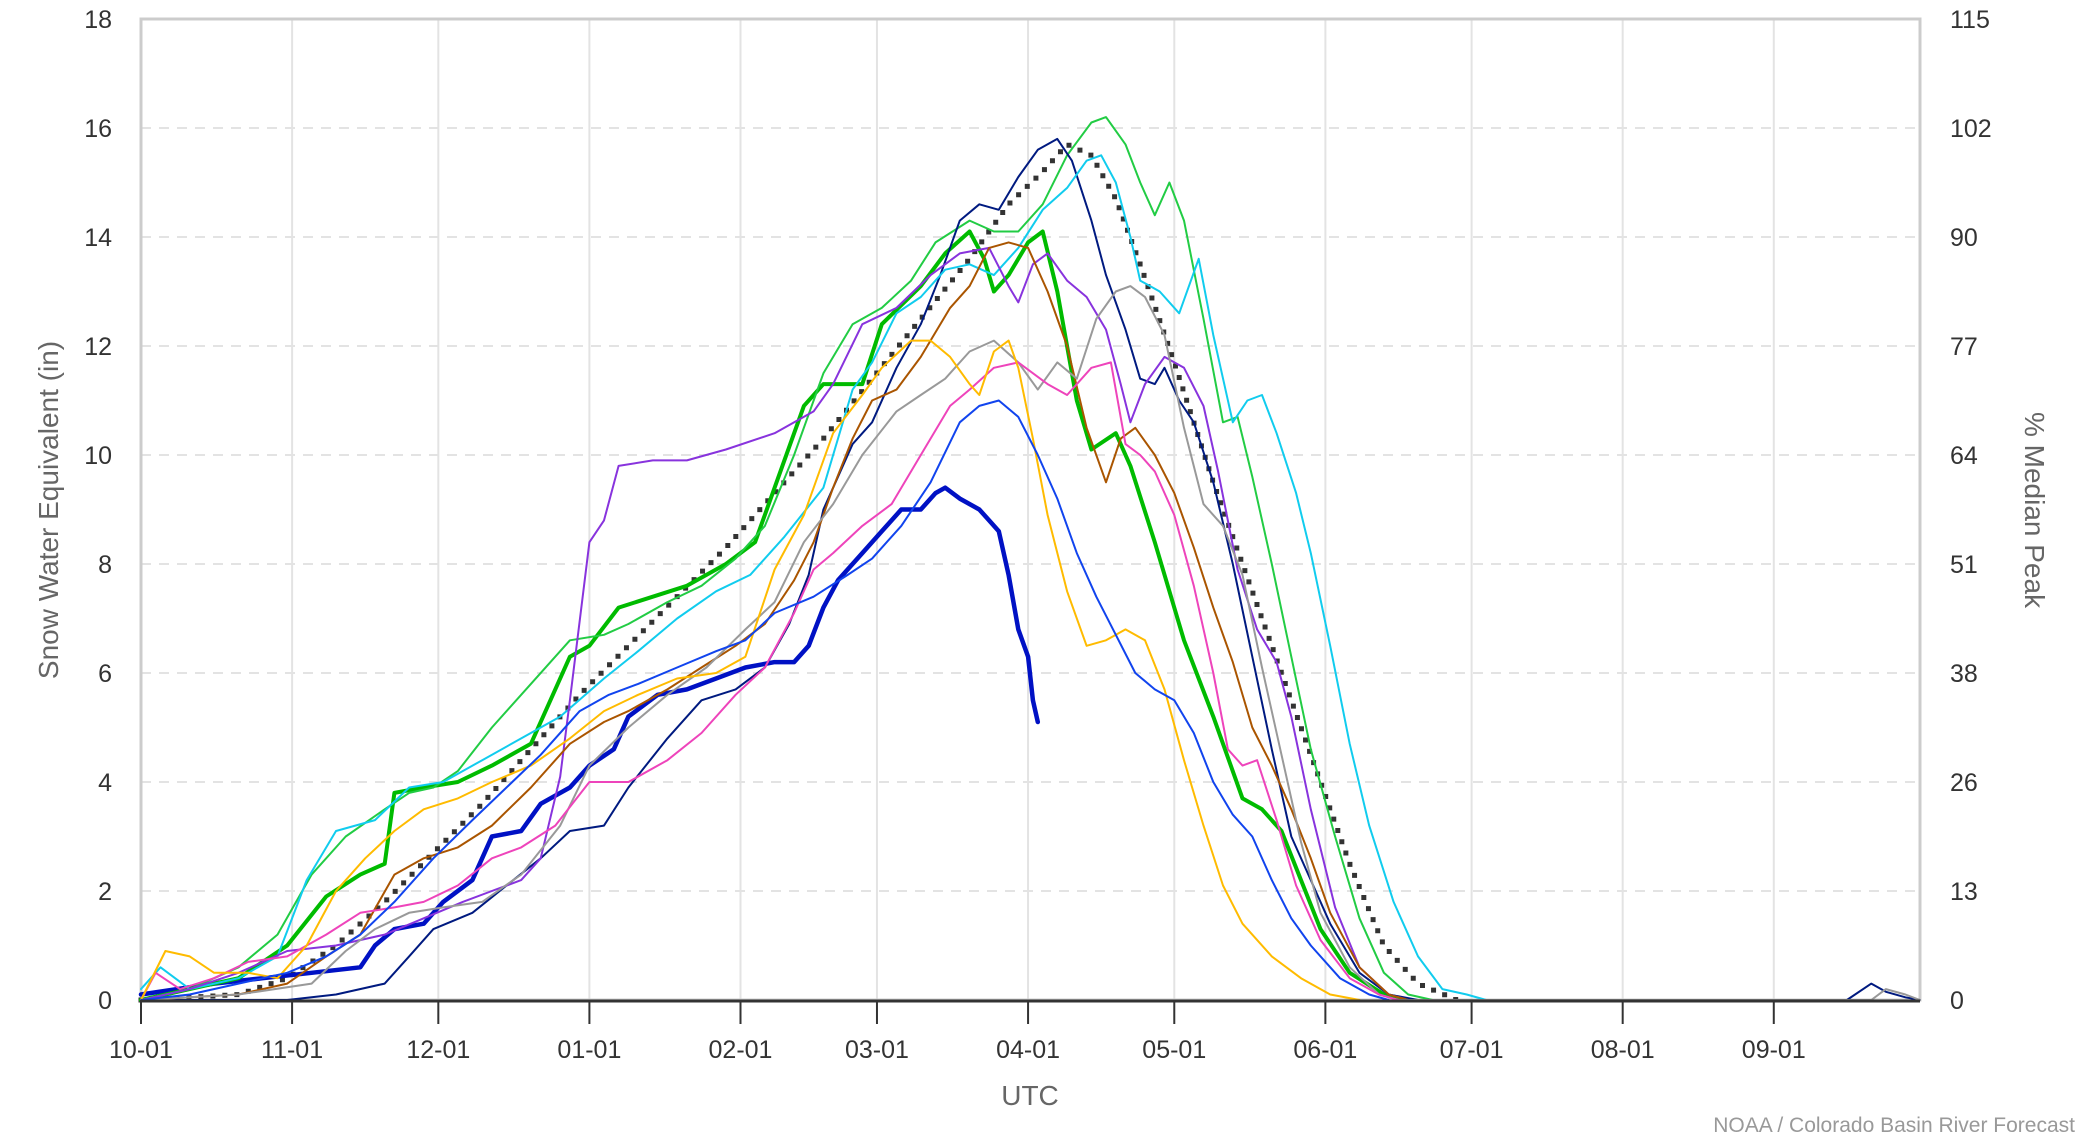 Image resolution: width=2078 pixels, height=1142 pixels. I want to click on y-tick-label: 6, so click(105, 674).